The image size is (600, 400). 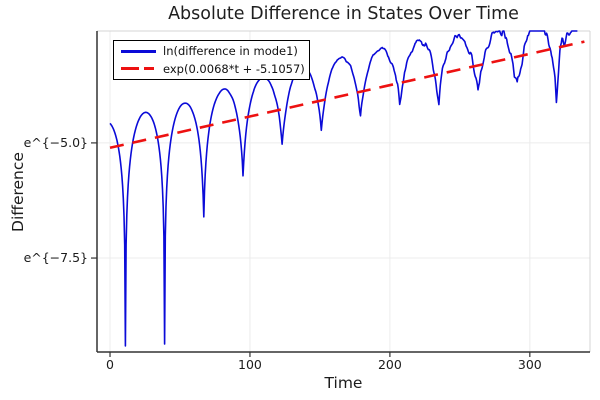 What do you see at coordinates (138, 51) in the screenshot?
I see `legend-solid-line-sample` at bounding box center [138, 51].